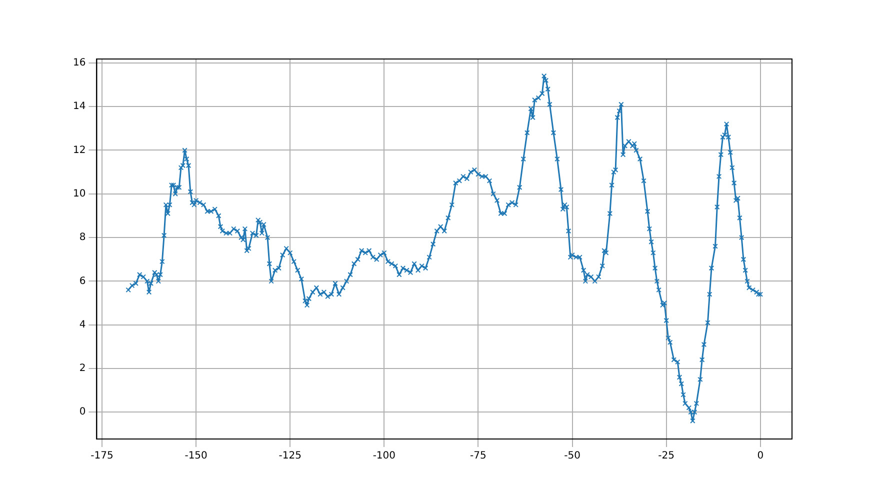  I want to click on x-tick-label: -25, so click(666, 456).